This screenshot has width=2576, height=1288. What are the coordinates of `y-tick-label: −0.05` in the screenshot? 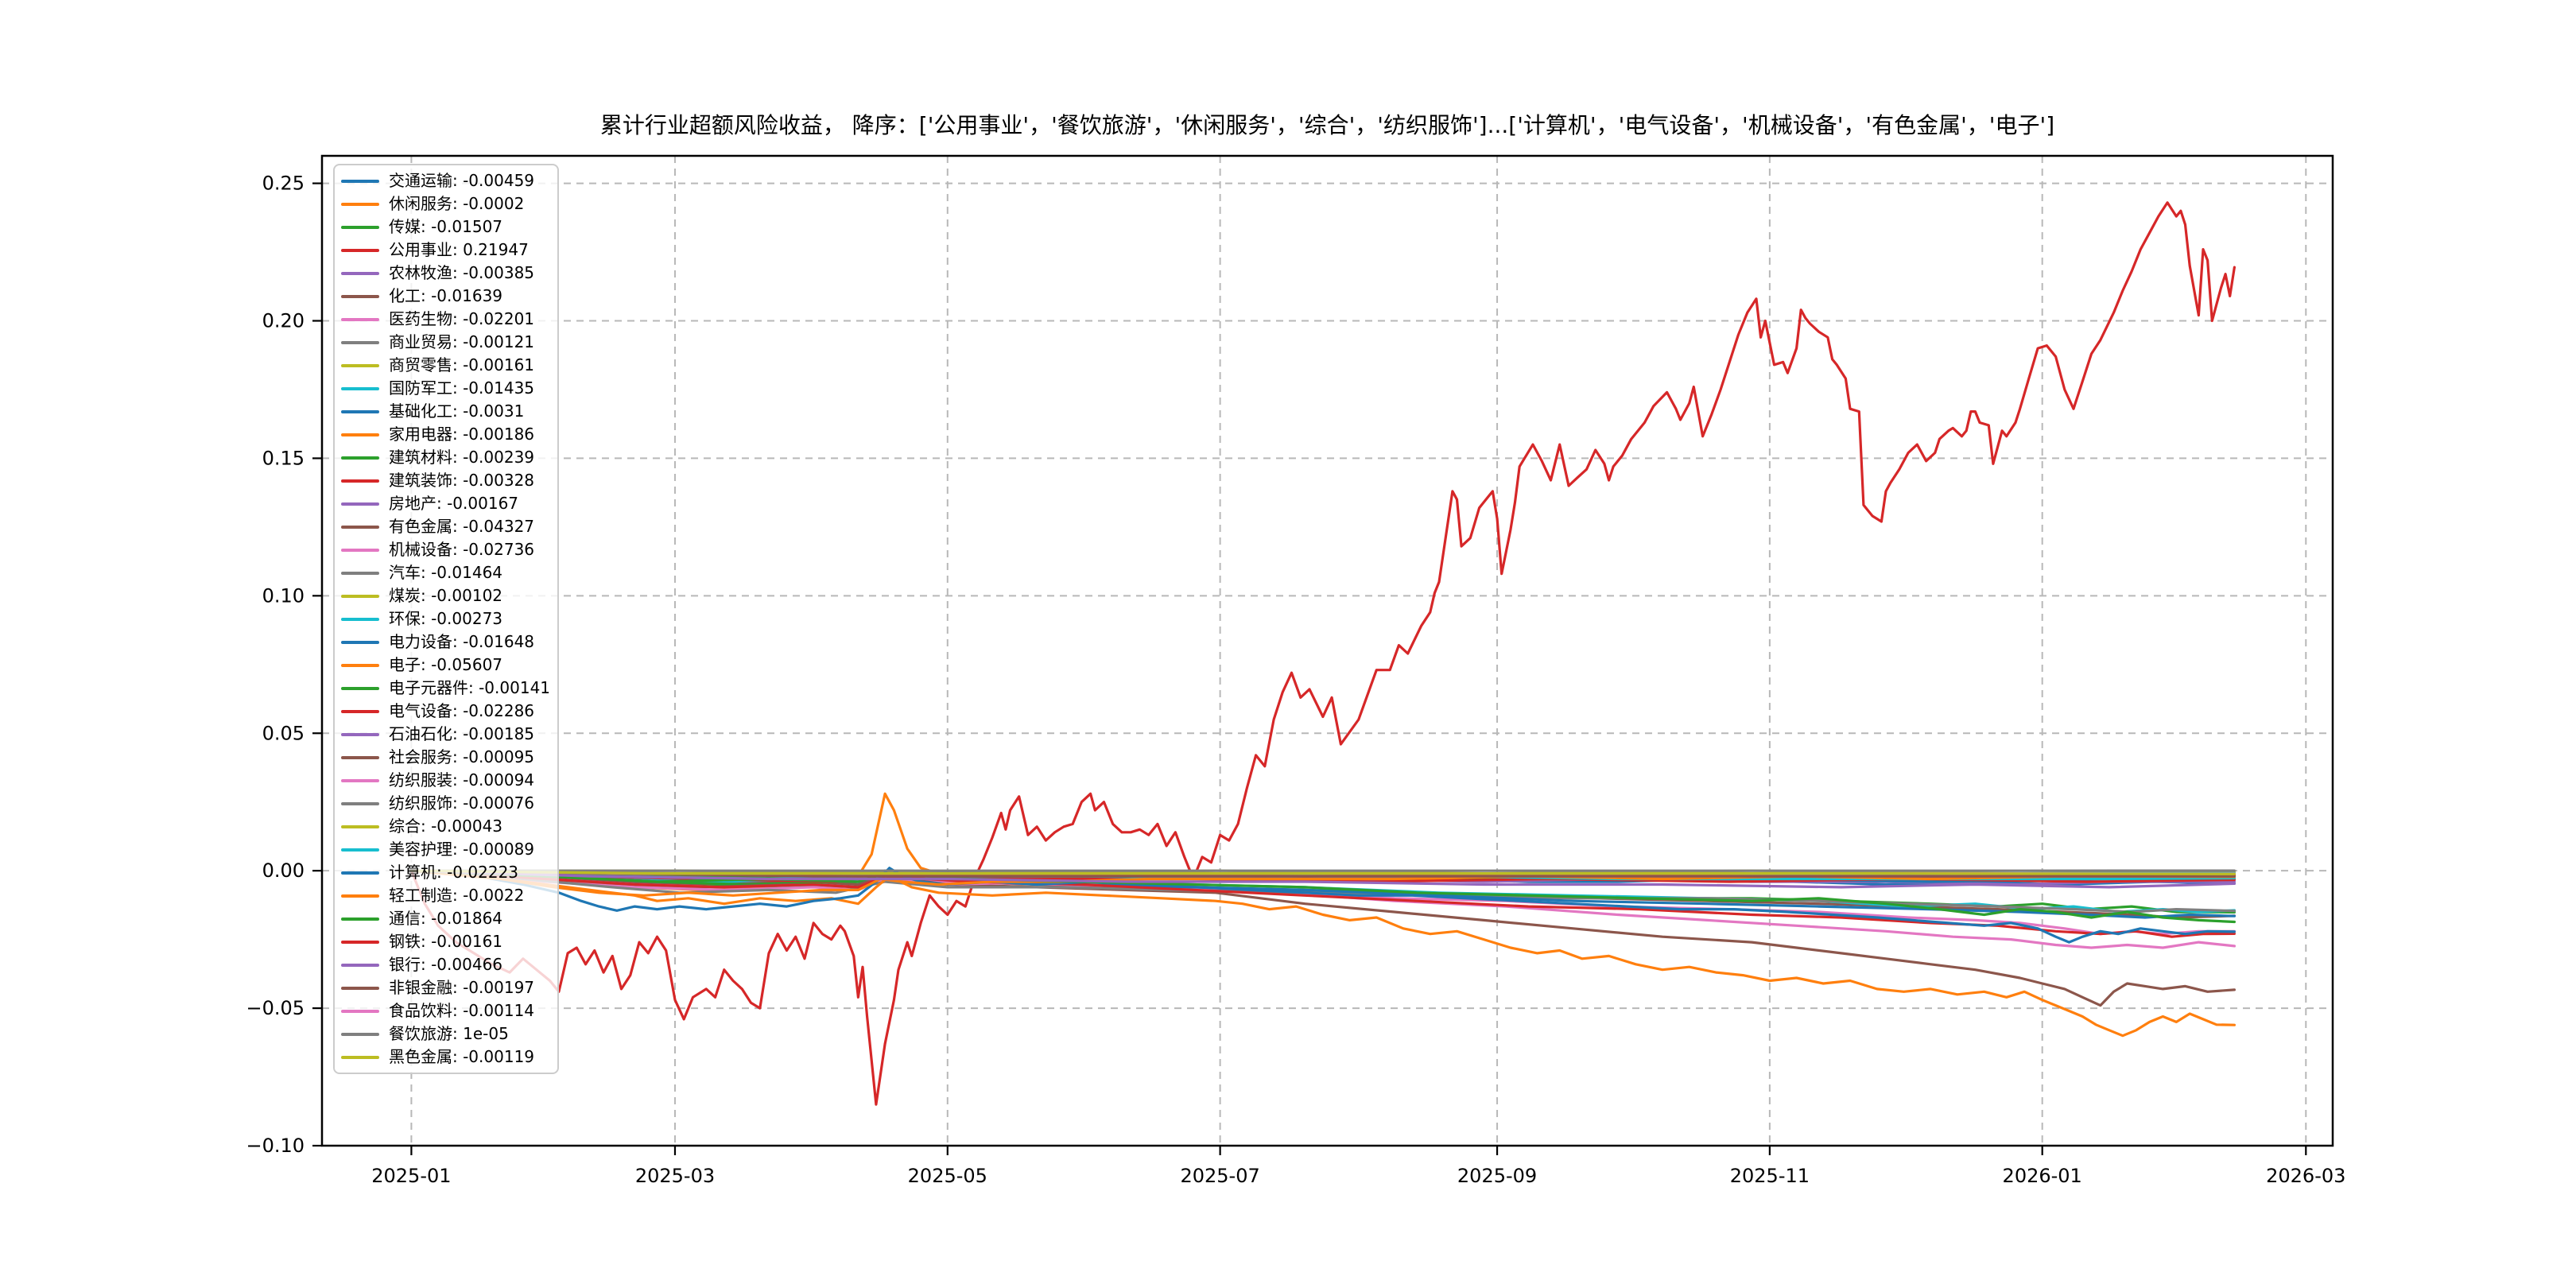 It's located at (275, 1008).